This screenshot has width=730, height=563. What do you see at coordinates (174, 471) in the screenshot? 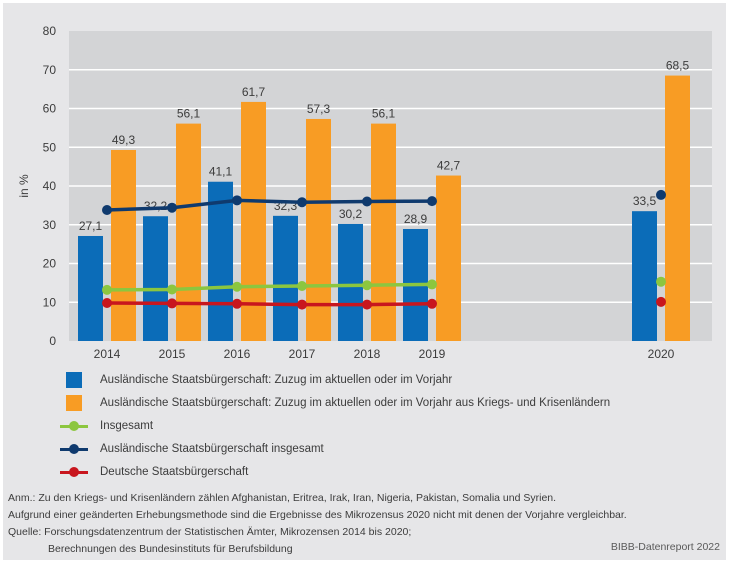
I see `legend-label: Deutsche Staatsbürgerschaft` at bounding box center [174, 471].